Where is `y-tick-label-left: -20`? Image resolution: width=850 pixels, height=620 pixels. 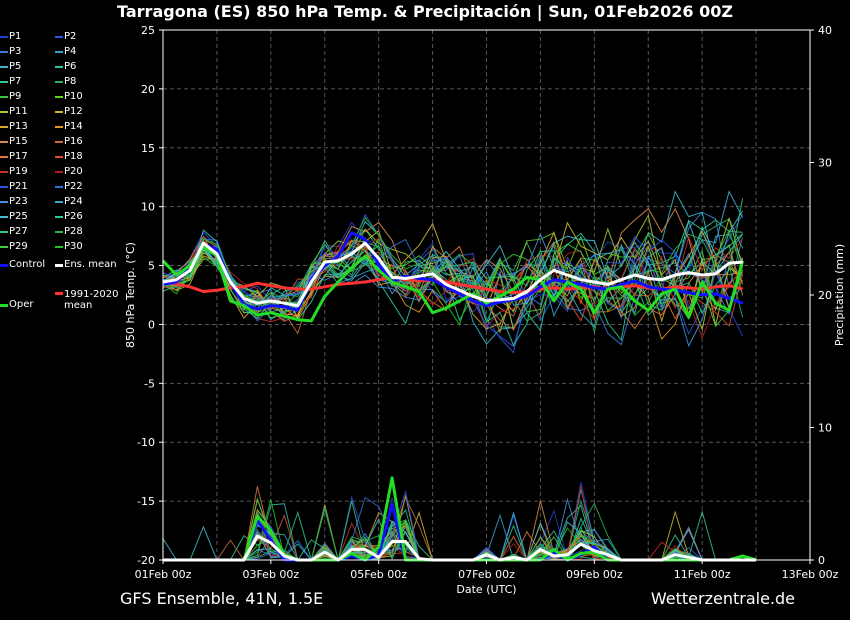
y-tick-label-left: -20 is located at coordinates (146, 560).